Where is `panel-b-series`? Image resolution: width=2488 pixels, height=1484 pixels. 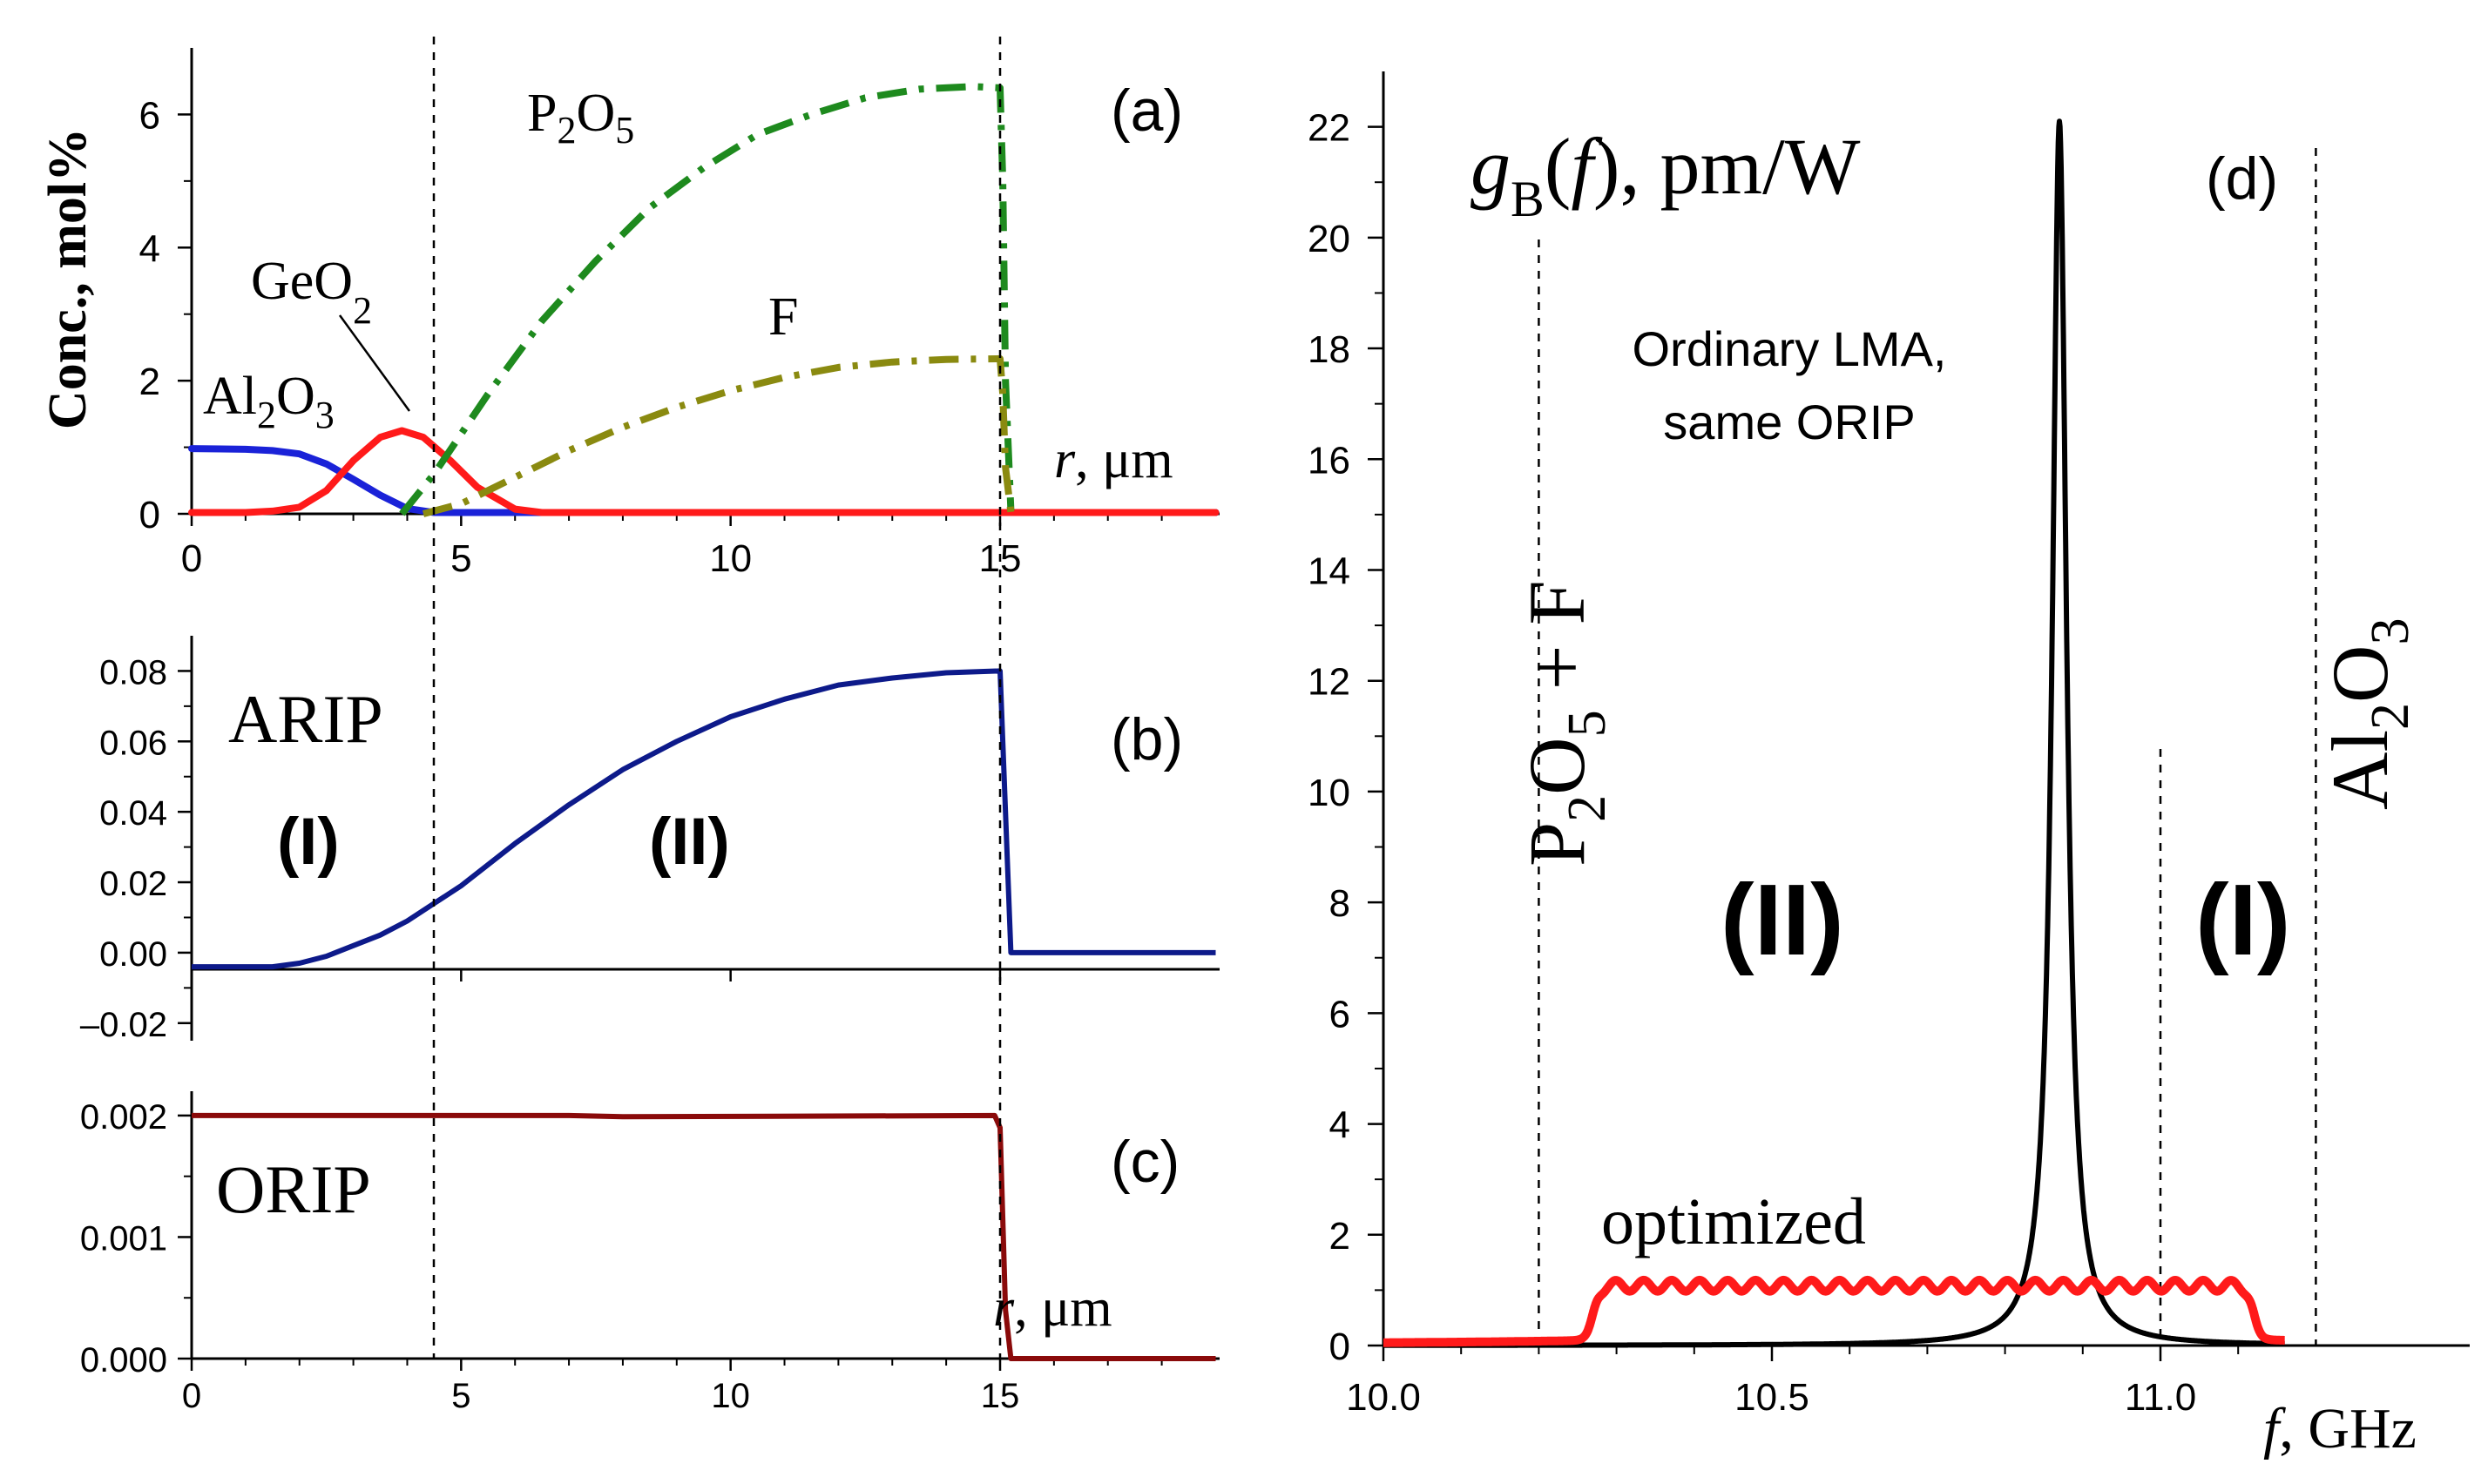
panel-b-series is located at coordinates (704, 819).